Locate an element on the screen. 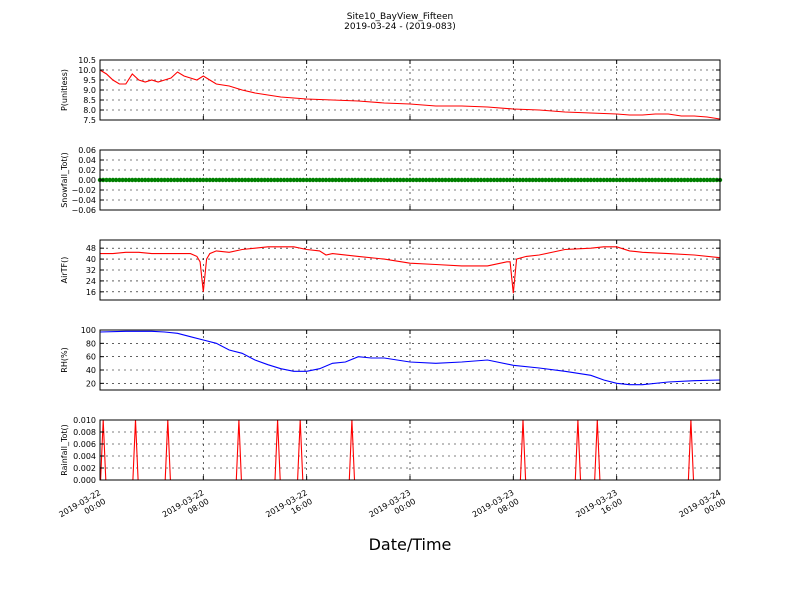 This screenshot has width=800, height=600. panel-rh: 100 80 60 40 20 RH(%) is located at coordinates (390, 358).